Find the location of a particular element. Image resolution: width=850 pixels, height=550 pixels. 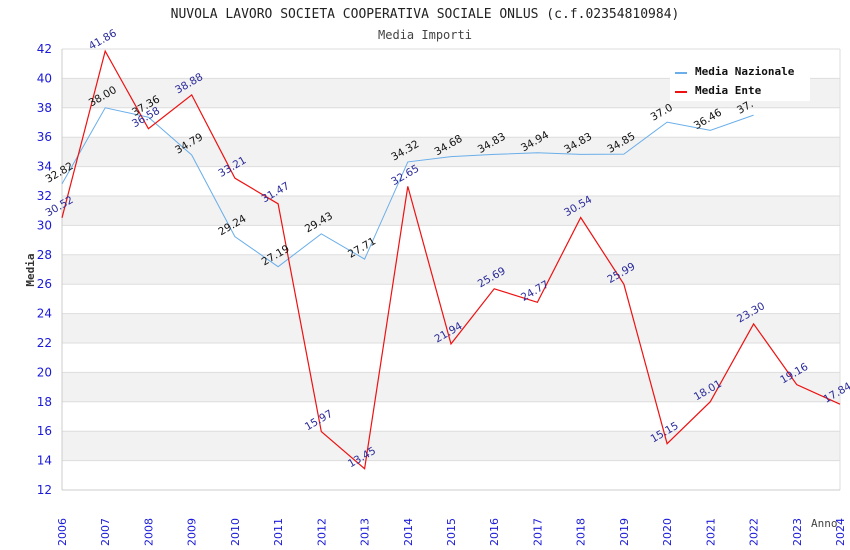

chart-subtitle: Media Importi is located at coordinates (425, 35).